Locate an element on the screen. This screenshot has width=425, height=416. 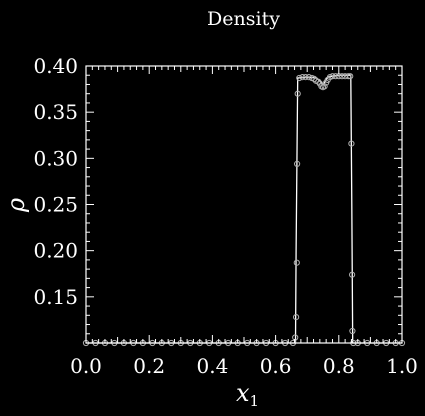
x-axis-label-subscript: 1 is located at coordinates (255, 401).